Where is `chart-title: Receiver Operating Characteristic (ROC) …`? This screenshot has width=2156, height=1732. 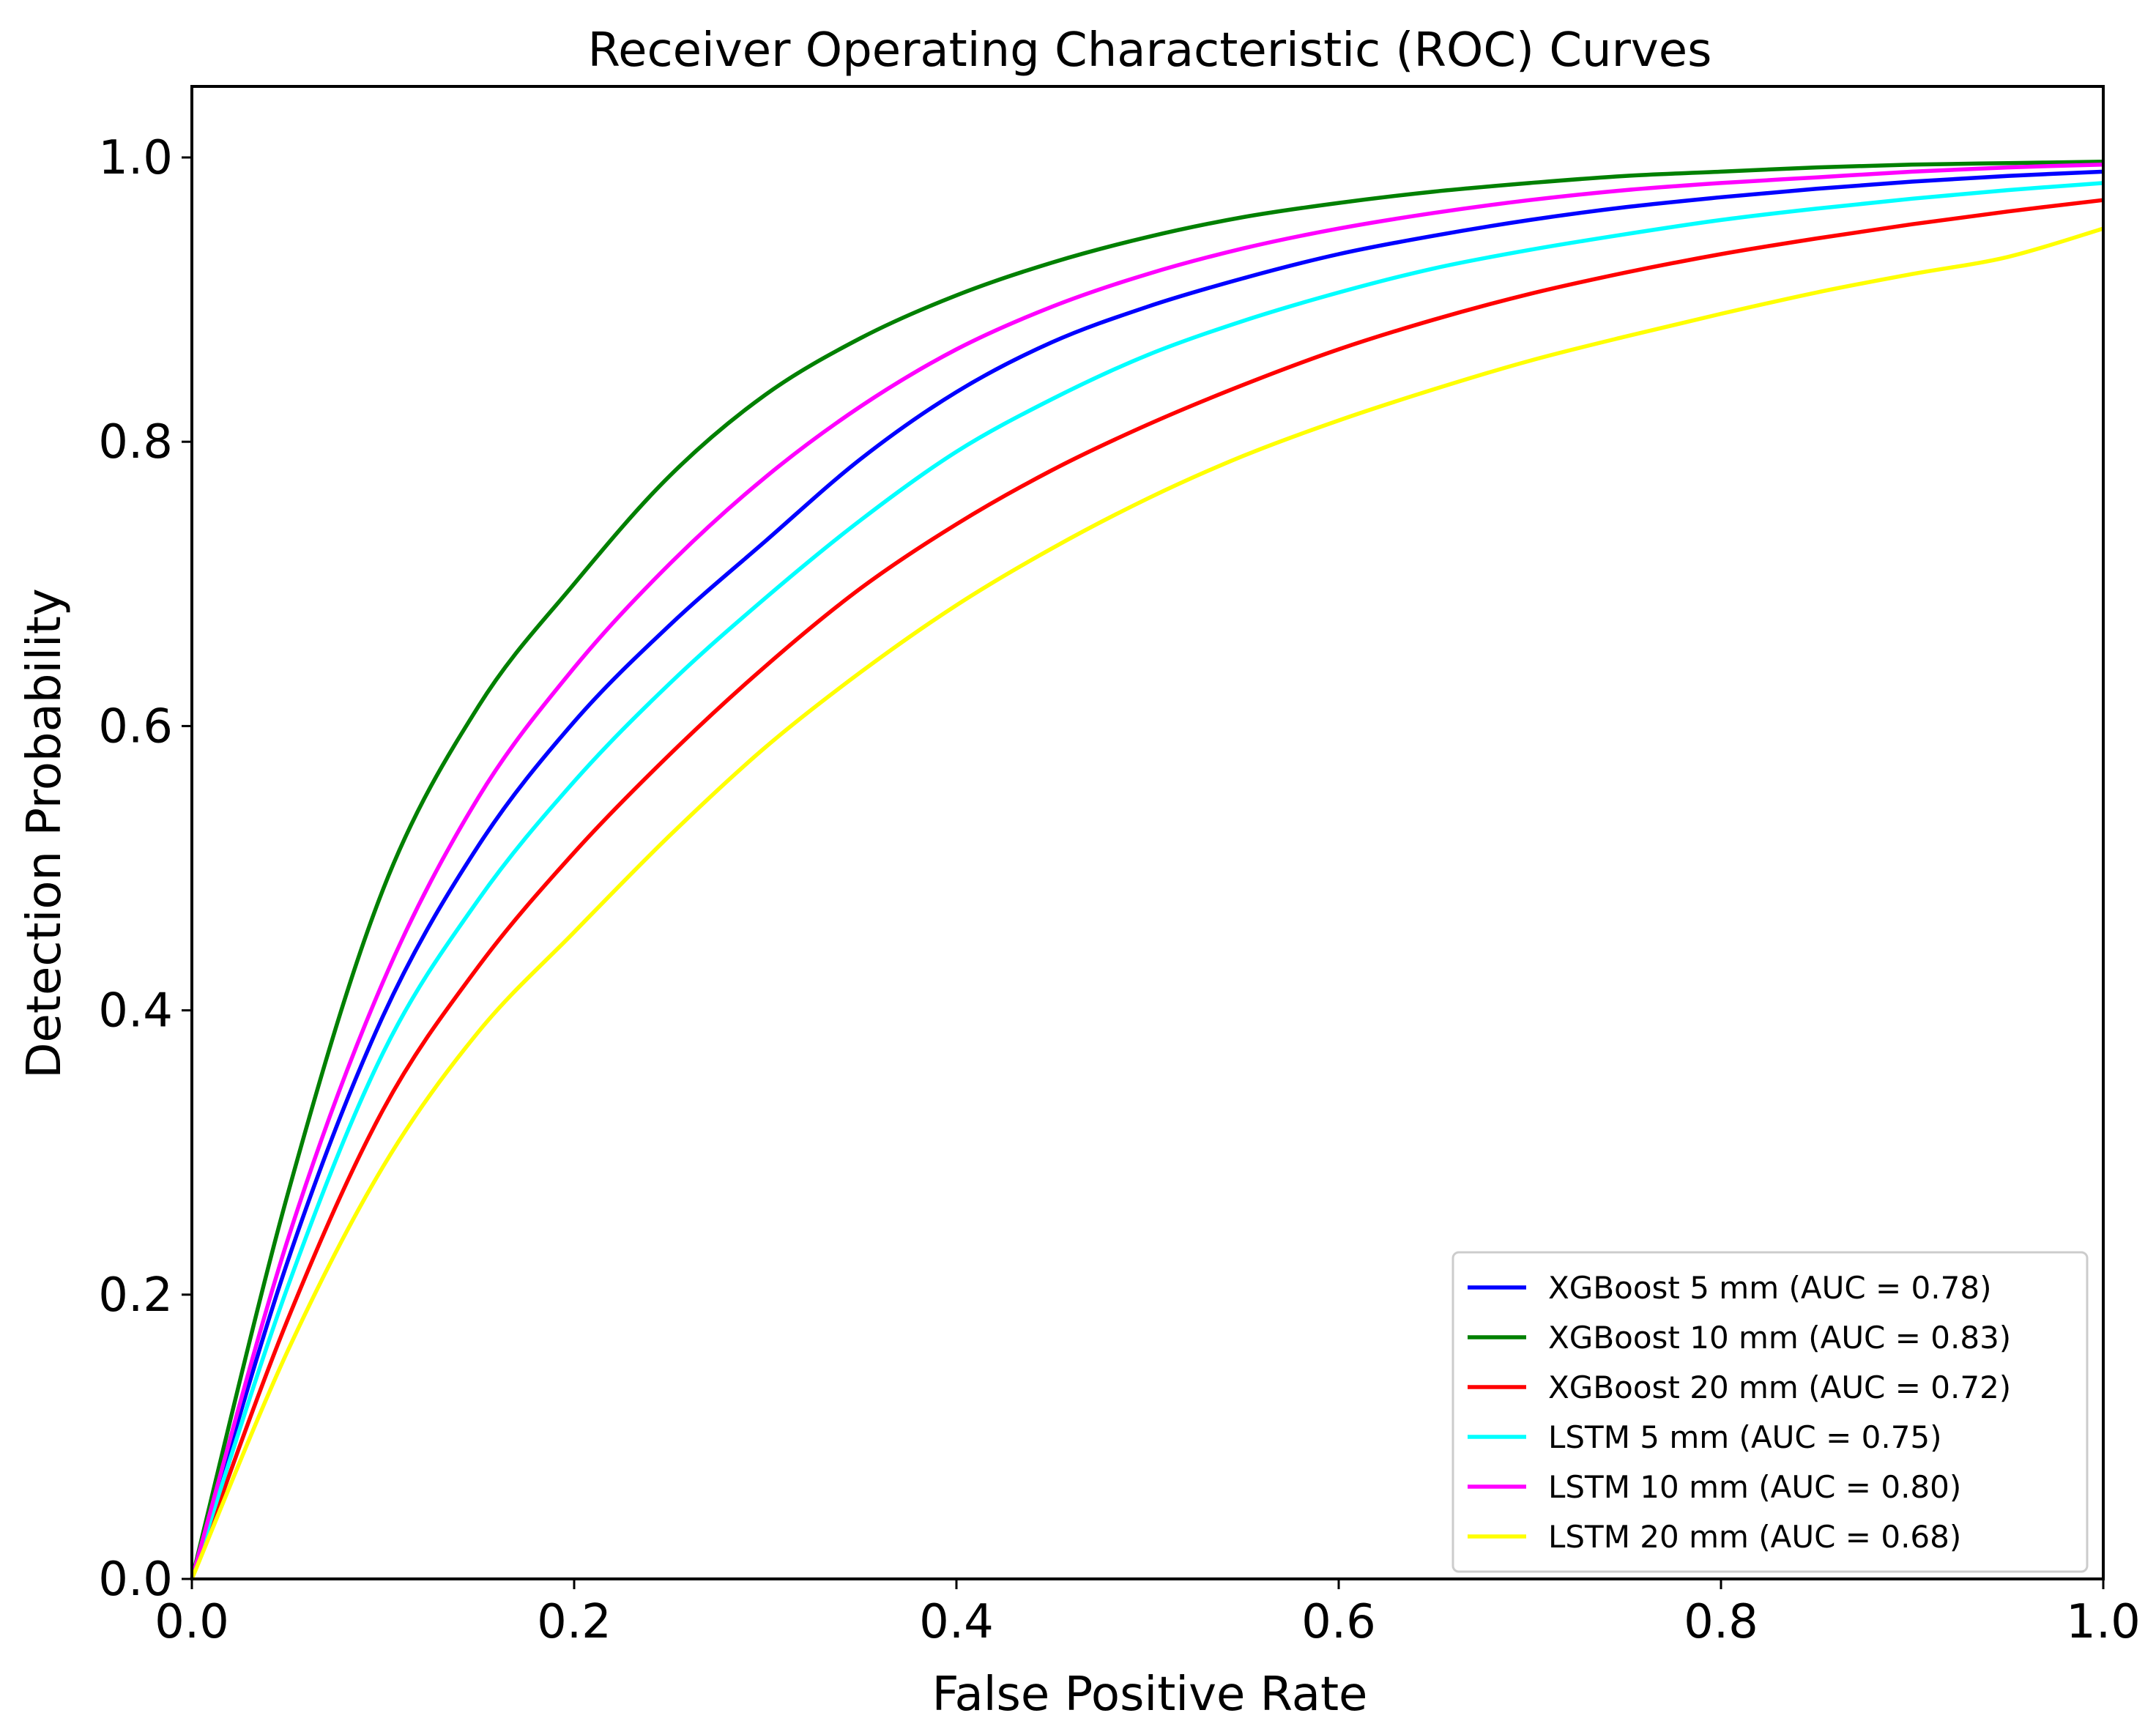
chart-title: Receiver Operating Characteristic (ROC) … is located at coordinates (1150, 50).